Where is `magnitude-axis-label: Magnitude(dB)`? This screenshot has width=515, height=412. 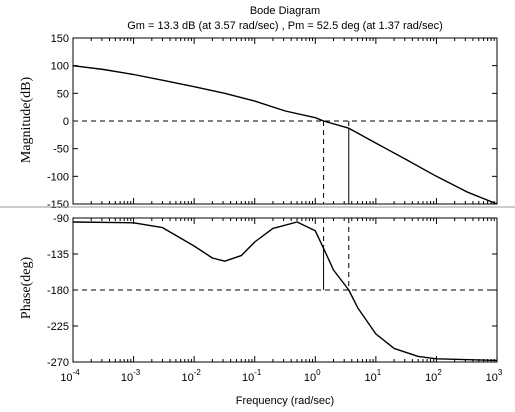 magnitude-axis-label: Magnitude(dB) is located at coordinates (26, 120).